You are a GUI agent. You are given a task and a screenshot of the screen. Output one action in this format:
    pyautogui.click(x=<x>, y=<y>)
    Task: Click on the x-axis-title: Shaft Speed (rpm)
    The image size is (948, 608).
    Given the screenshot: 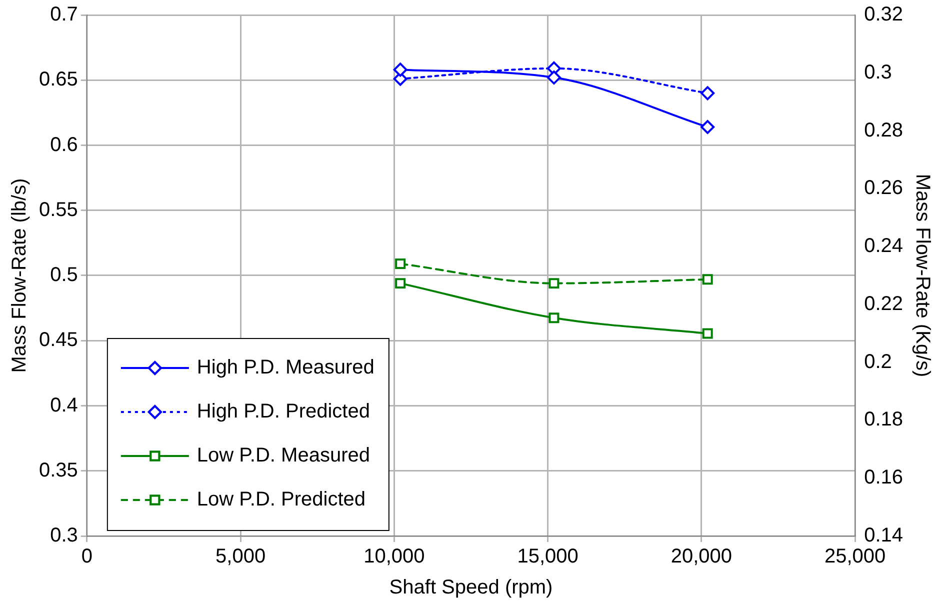 What is the action you would take?
    pyautogui.click(x=471, y=587)
    